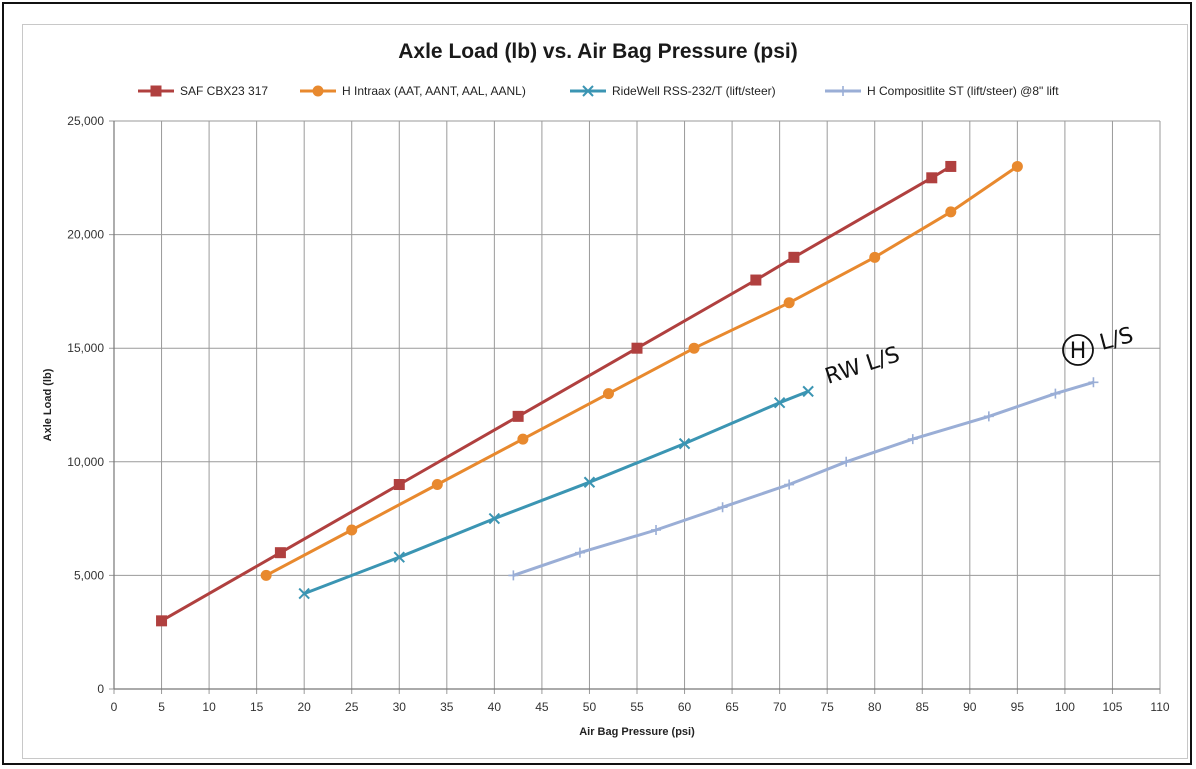 The image size is (1196, 769). I want to click on x-tick-label: 105, so click(1112, 707).